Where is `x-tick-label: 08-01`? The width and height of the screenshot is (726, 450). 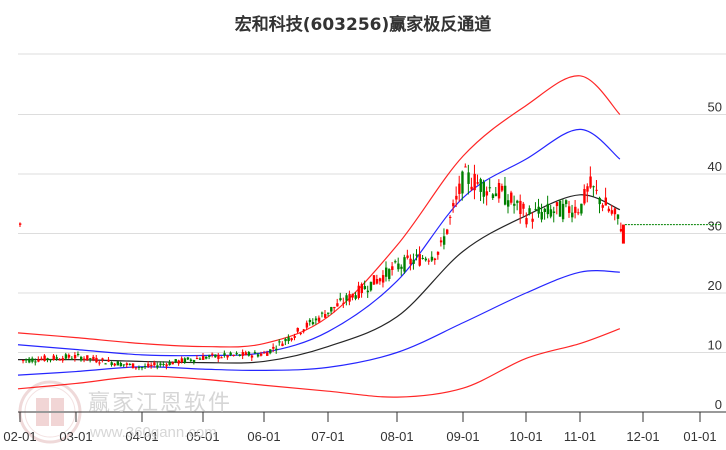 x-tick-label: 08-01 is located at coordinates (396, 436).